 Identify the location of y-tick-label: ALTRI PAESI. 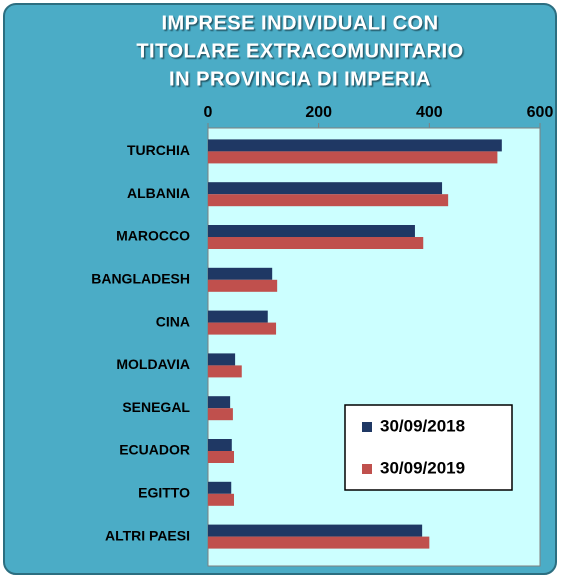
(147, 535).